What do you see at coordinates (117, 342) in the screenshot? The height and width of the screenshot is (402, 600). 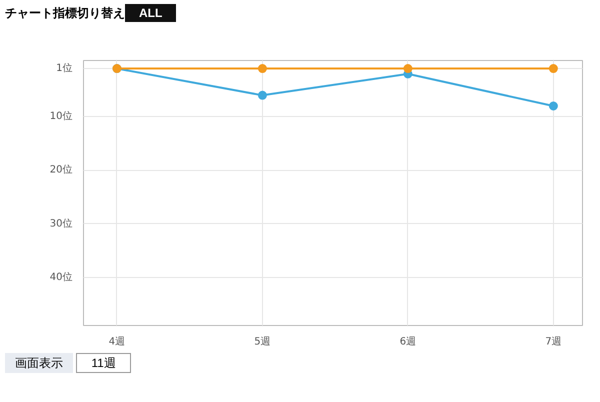 I see `x-tick-label: 4週` at bounding box center [117, 342].